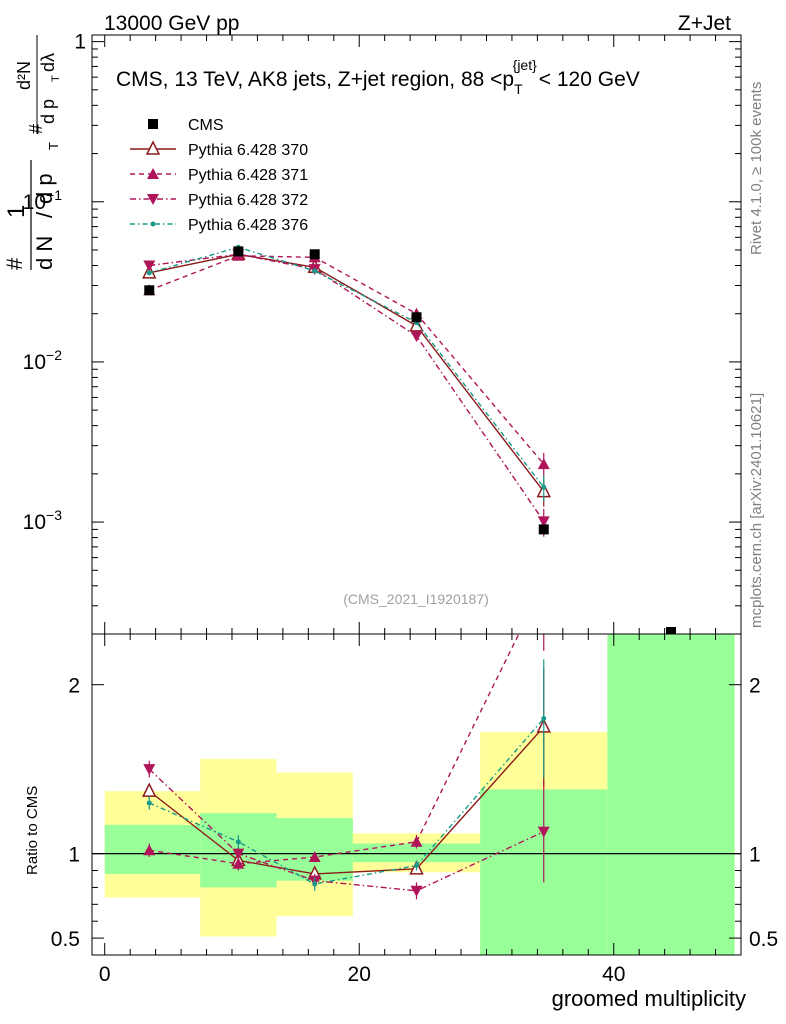  Describe the element at coordinates (416, 599) in the screenshot. I see `analysis-watermark: (CMS_2021_I1920187)` at that location.